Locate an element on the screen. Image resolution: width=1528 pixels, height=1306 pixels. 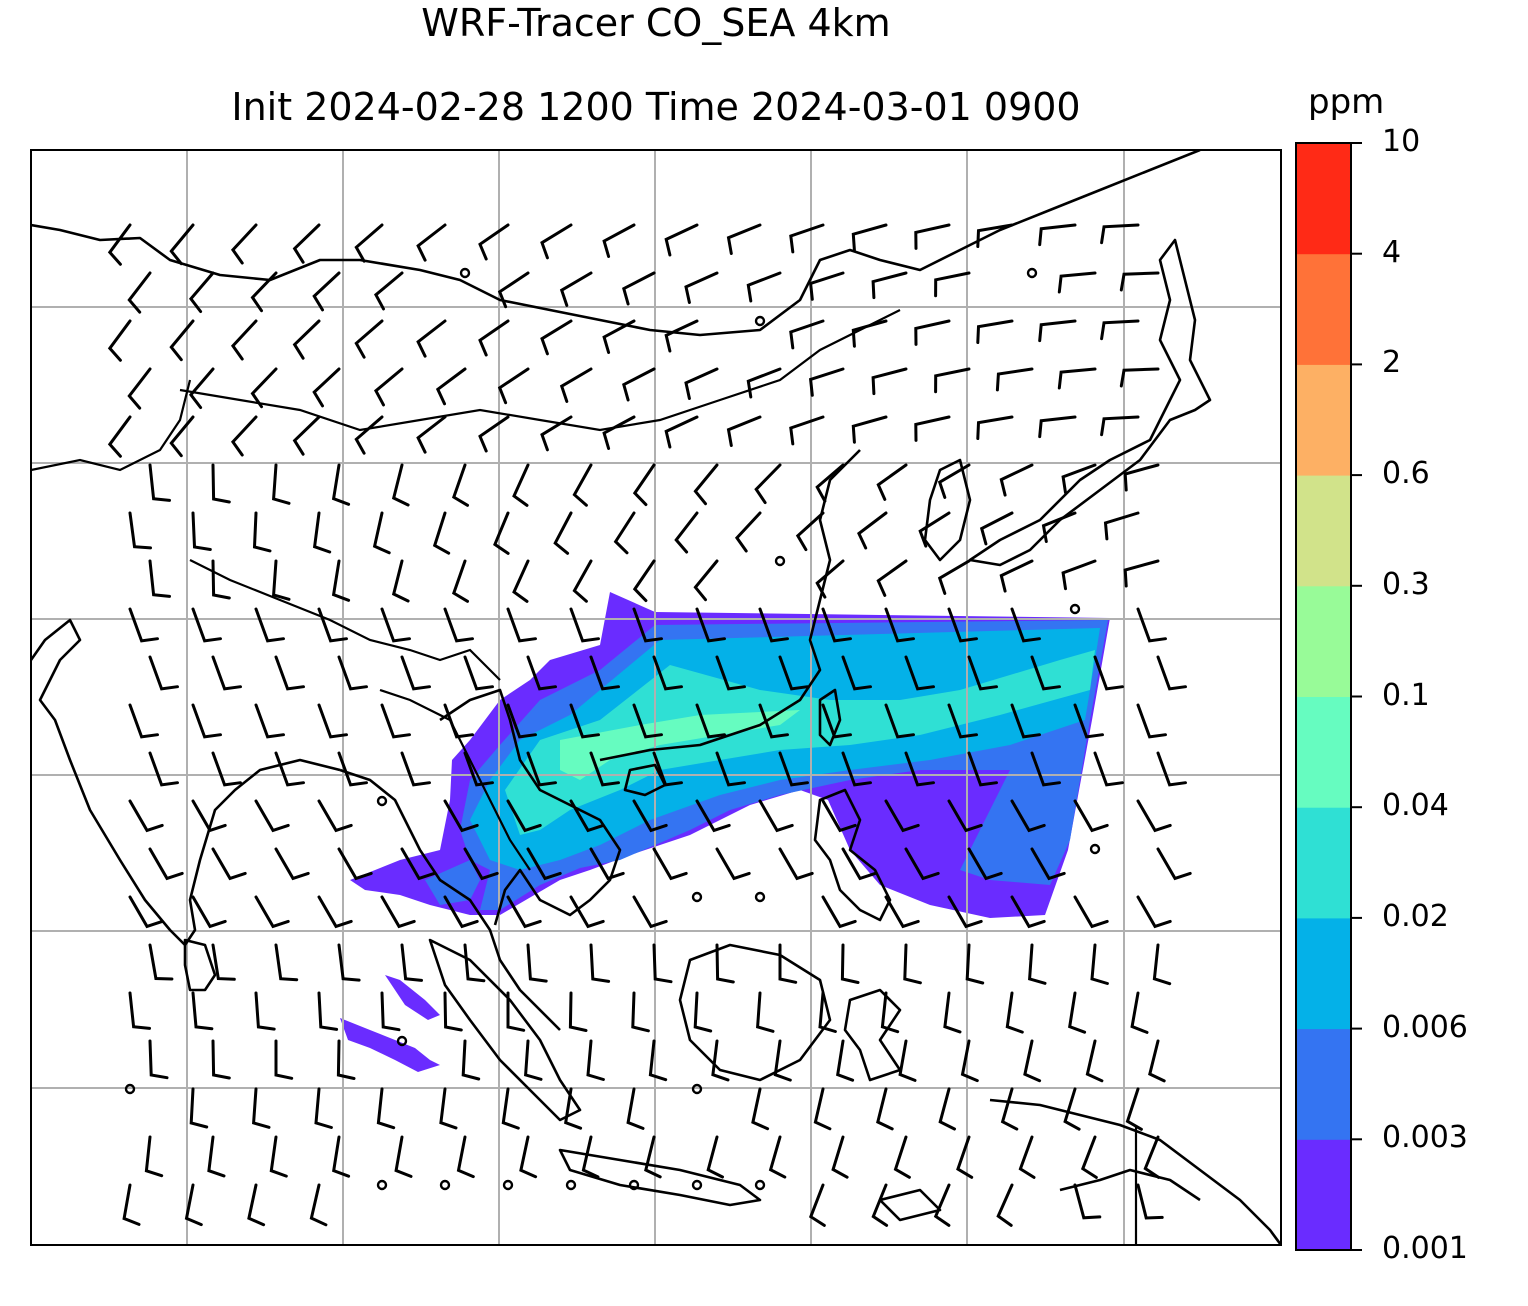
colorbar-tick-label: 0.04 is located at coordinates (1415, 806).